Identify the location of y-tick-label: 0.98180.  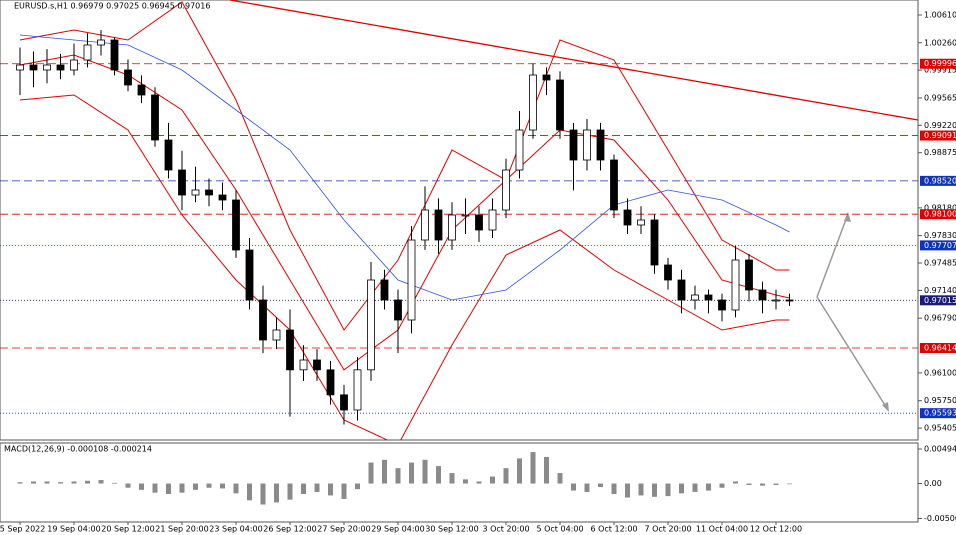
(940, 207).